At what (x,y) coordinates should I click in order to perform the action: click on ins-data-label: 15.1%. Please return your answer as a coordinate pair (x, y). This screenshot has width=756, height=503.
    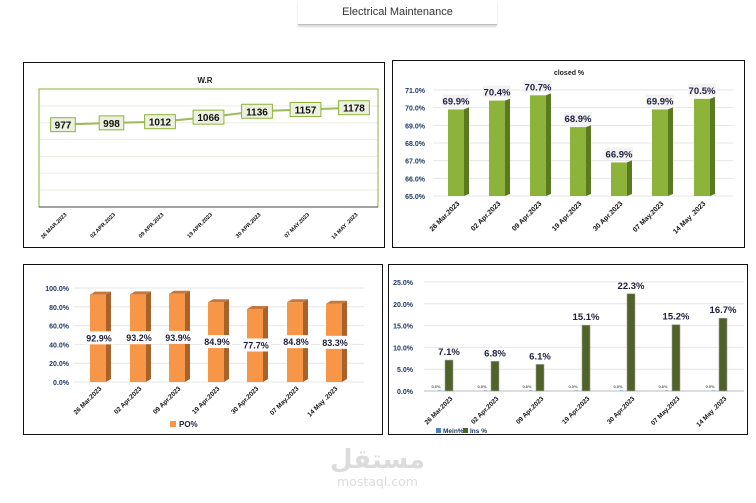
    Looking at the image, I should click on (586, 317).